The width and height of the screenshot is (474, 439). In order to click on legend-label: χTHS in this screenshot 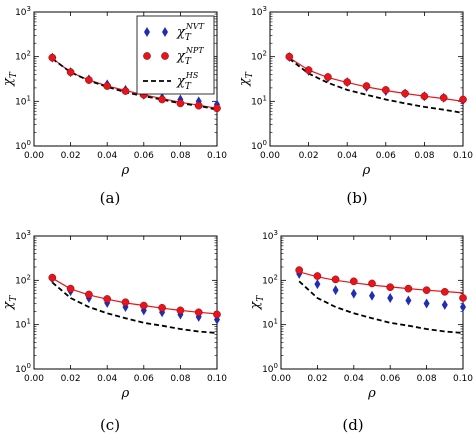, I will do `click(187, 81)`.